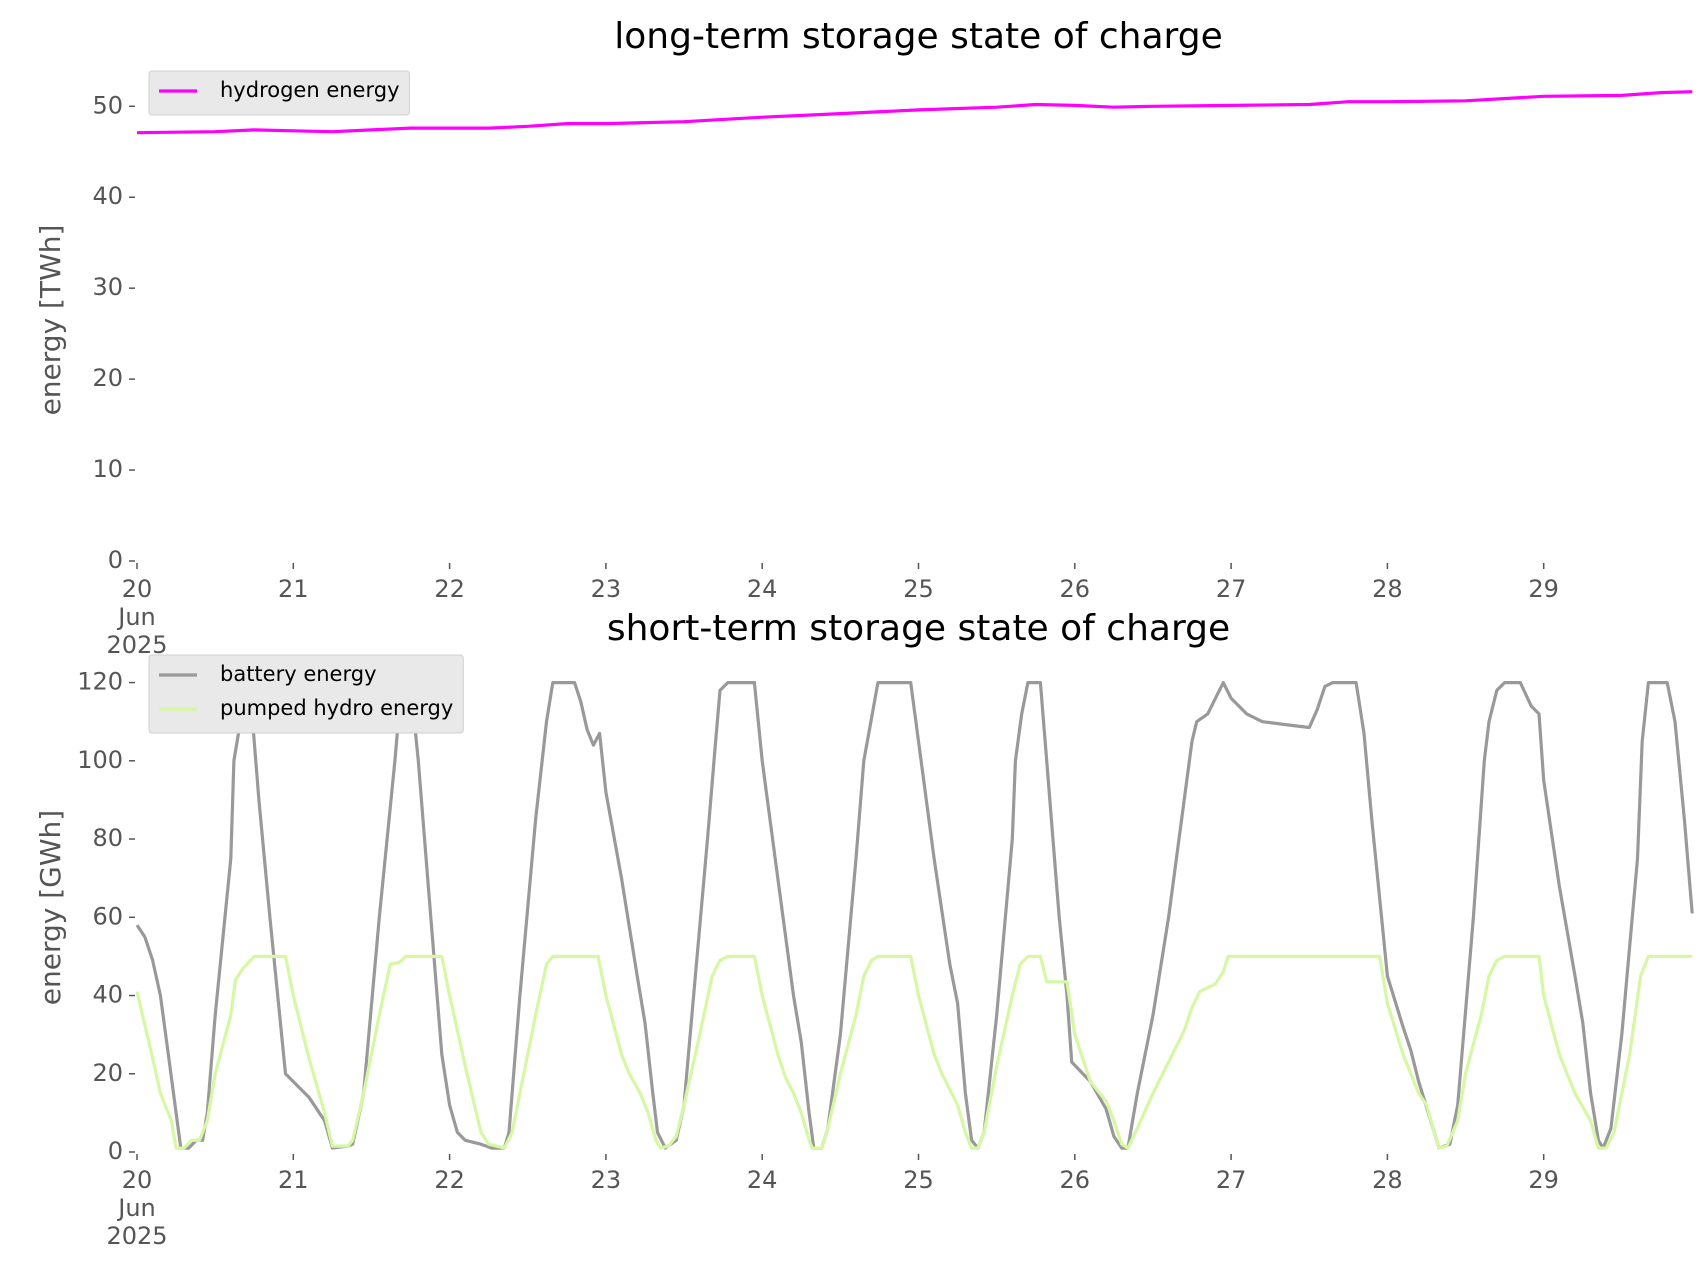 Image resolution: width=1706 pixels, height=1277 pixels. Describe the element at coordinates (107, 916) in the screenshot. I see `y-tick-label: 60` at that location.